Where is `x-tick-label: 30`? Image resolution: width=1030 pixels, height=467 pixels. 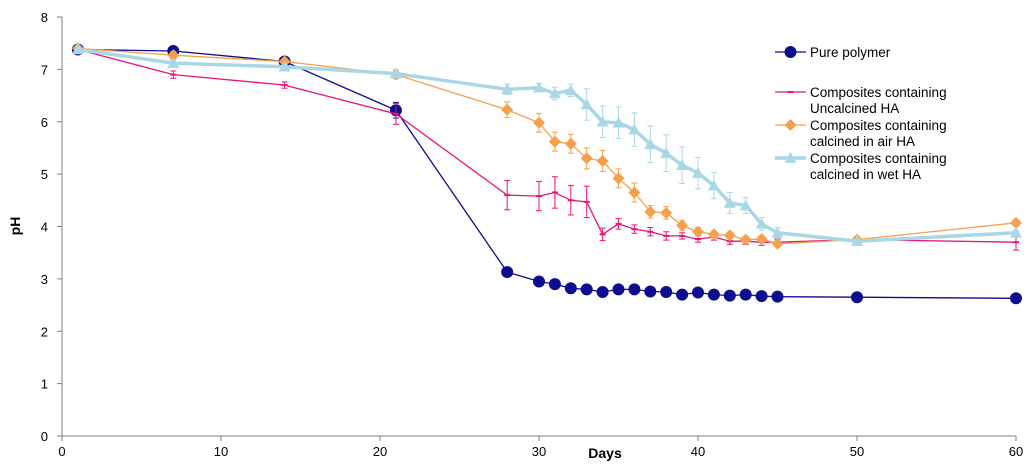 x-tick-label: 30 is located at coordinates (539, 451).